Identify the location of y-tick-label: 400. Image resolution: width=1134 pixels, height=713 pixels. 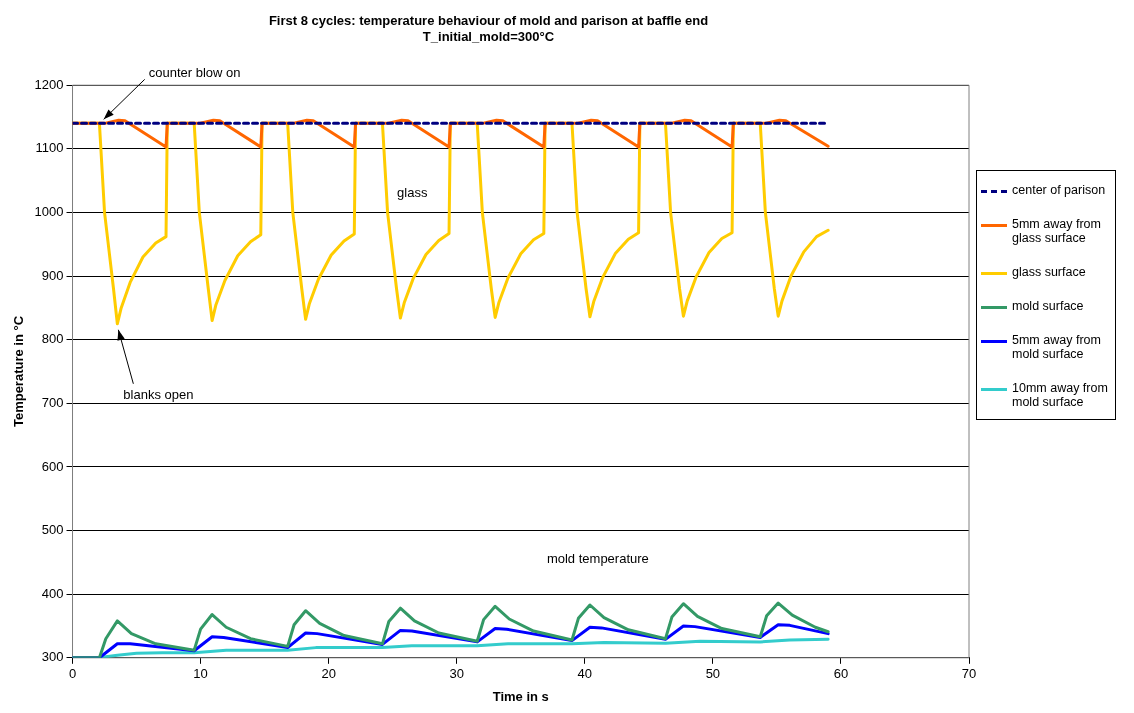
(52, 593).